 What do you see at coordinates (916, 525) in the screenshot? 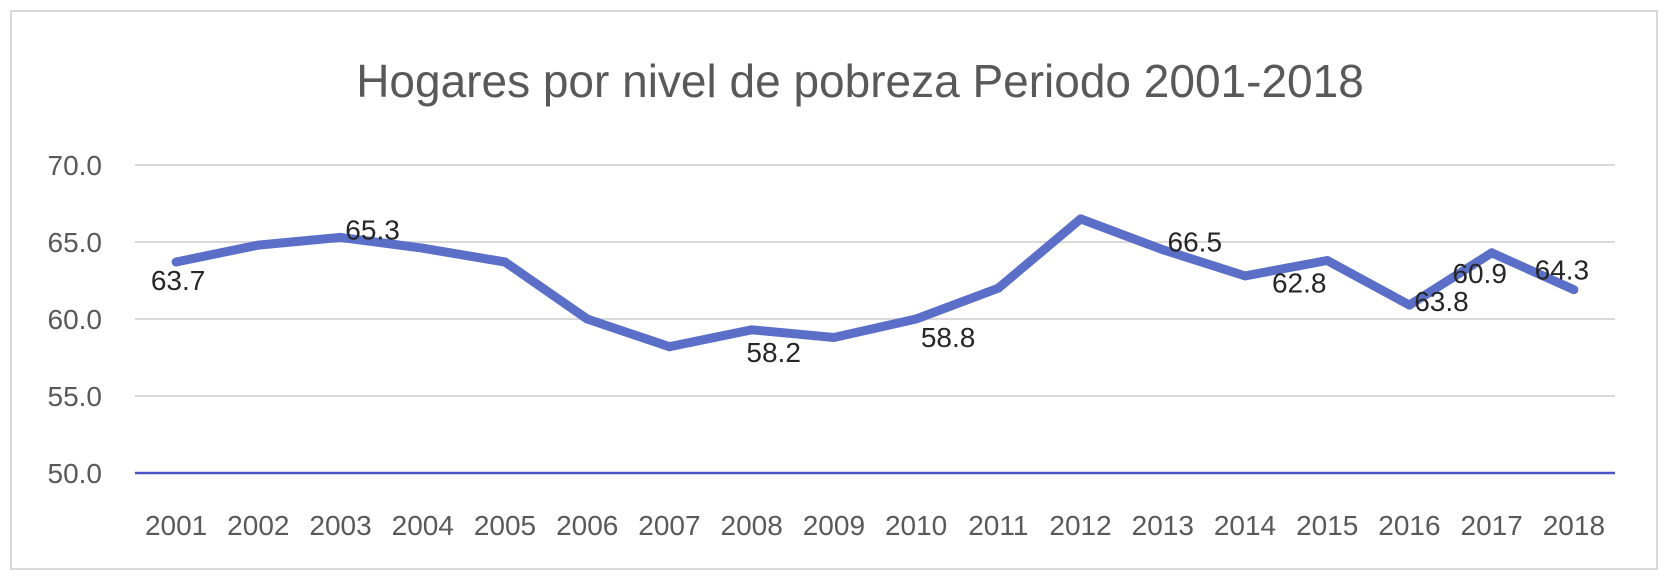
I see `x-tick-label: 2010` at bounding box center [916, 525].